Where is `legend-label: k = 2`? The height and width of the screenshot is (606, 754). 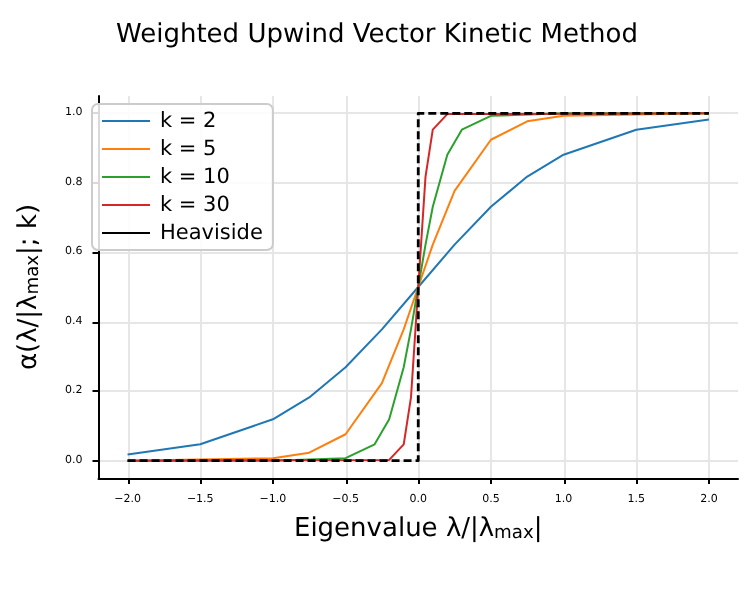 legend-label: k = 2 is located at coordinates (188, 121).